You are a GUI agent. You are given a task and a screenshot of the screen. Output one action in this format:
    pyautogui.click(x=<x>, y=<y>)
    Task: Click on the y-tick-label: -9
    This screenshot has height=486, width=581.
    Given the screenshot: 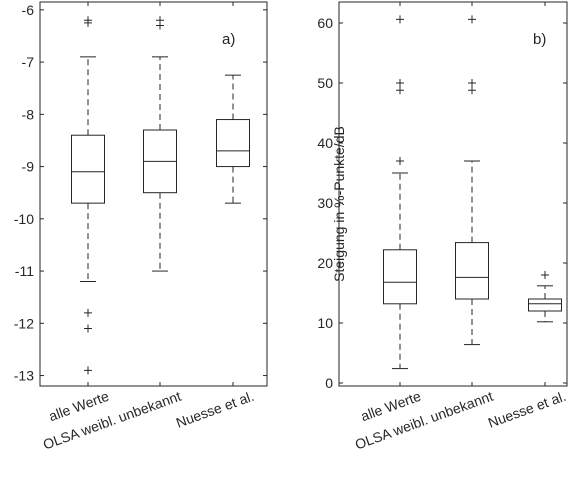 What is the action you would take?
    pyautogui.click(x=28, y=167)
    